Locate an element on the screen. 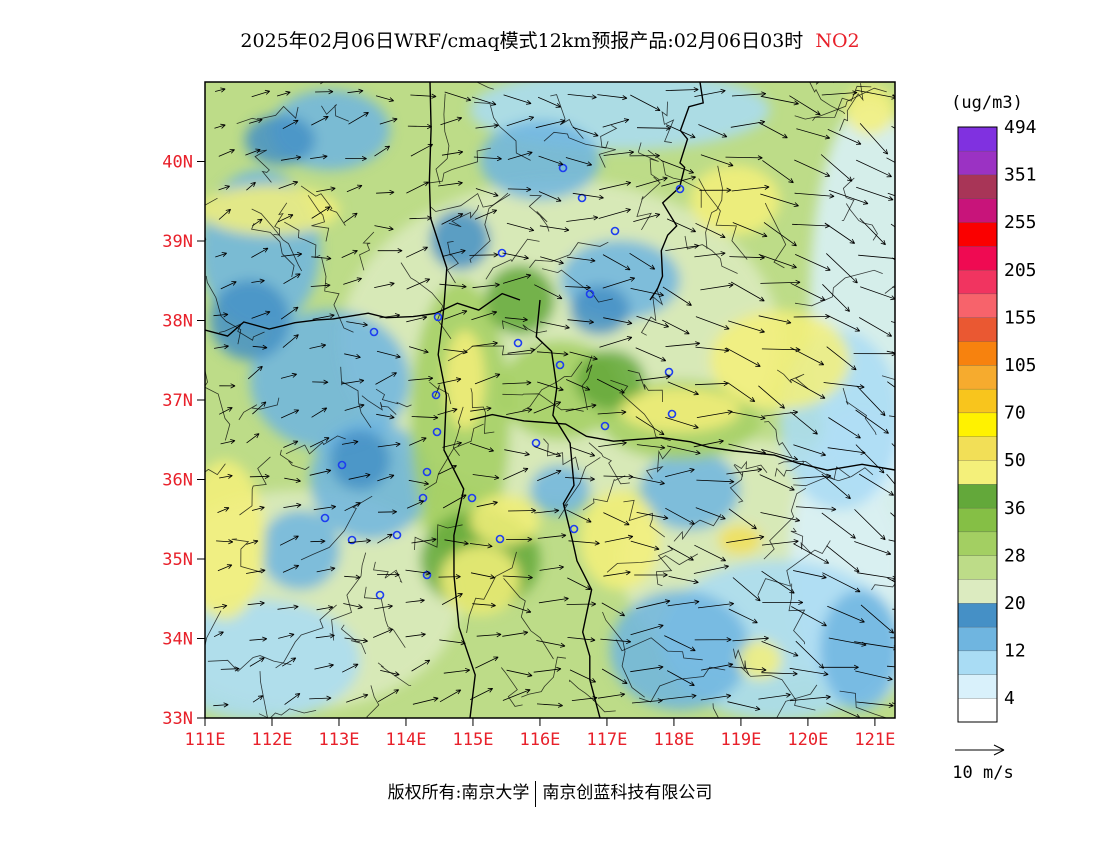  latitude-axis: 40N 39N 38N 37N 36N 35N 34N 33N is located at coordinates (183, 441).